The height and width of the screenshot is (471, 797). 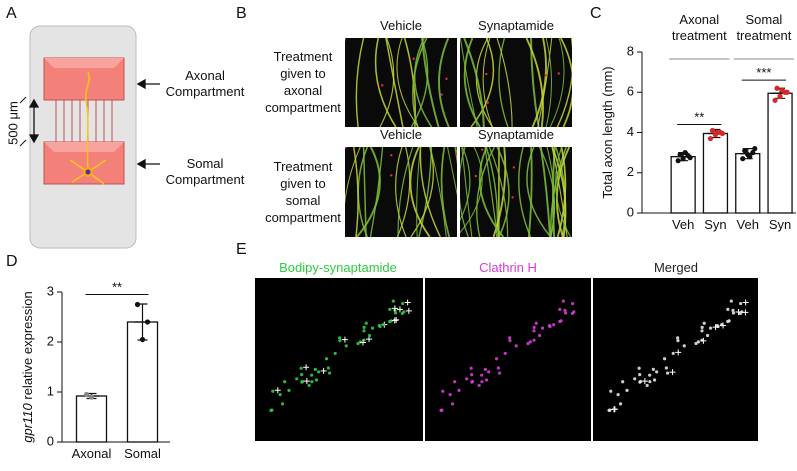 I want to click on row-label: Treatment given to somal compartment, so click(x=303, y=192).